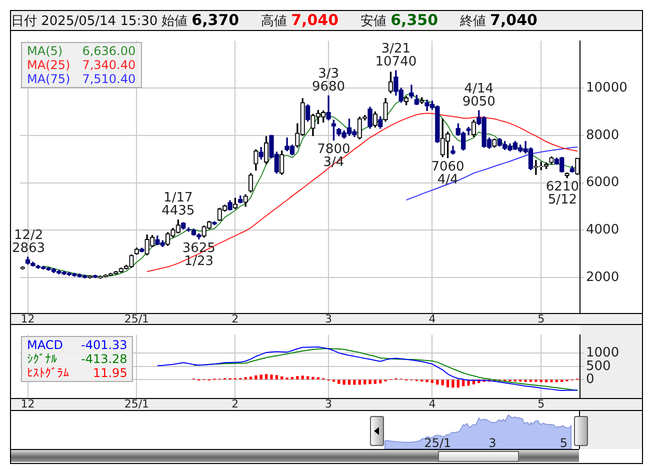  What do you see at coordinates (175, 21) in the screenshot?
I see `text: 始値` at bounding box center [175, 21].